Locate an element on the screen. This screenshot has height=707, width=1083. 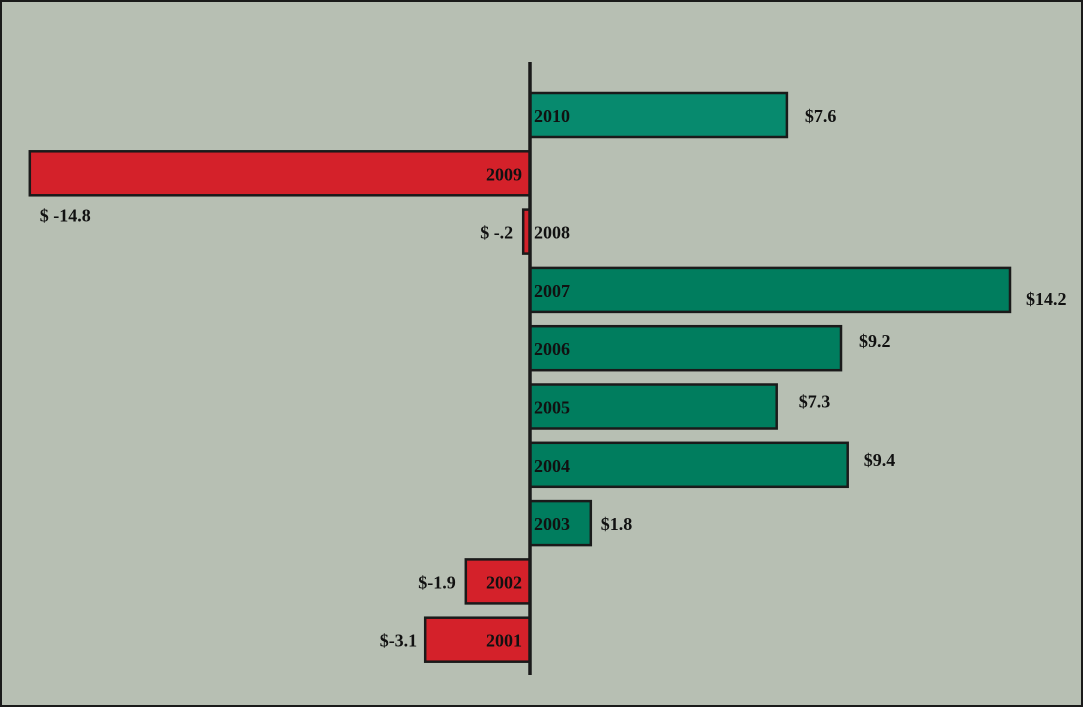
bar-2010 is located at coordinates (658, 115).